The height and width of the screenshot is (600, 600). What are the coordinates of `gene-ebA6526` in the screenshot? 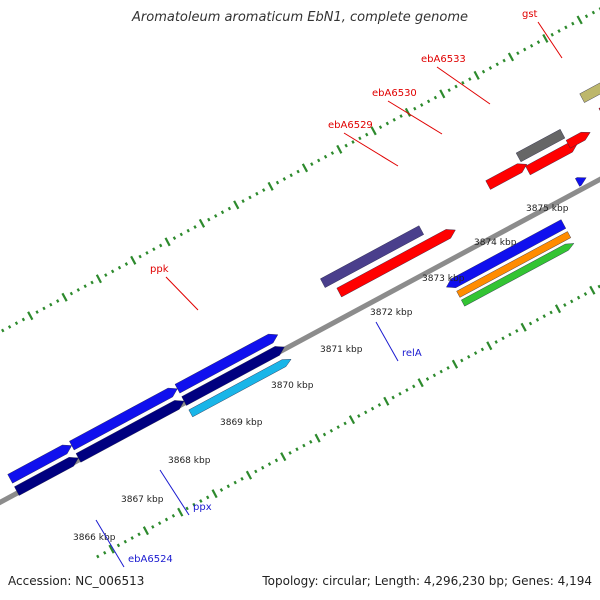 It's located at (226, 363).